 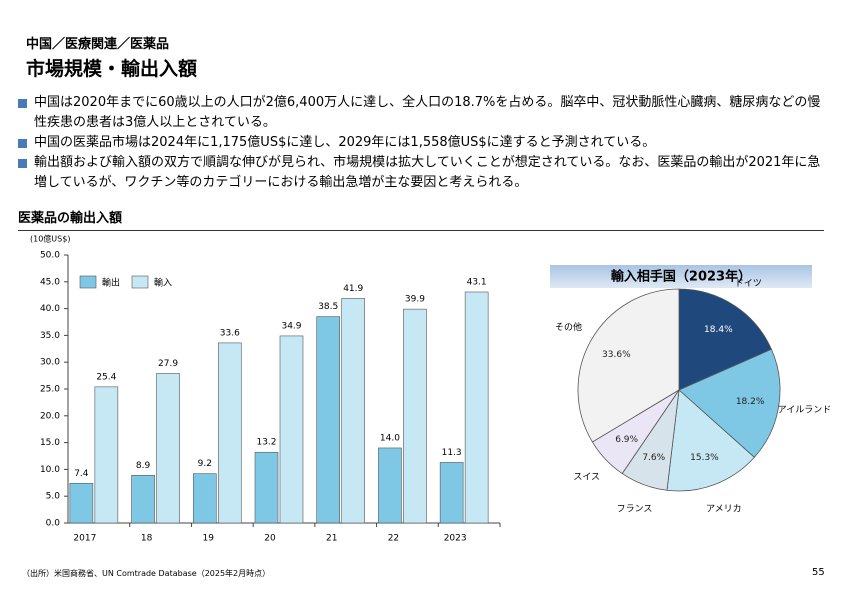 What do you see at coordinates (718, 330) in the screenshot?
I see `pie-value-label: 18.4%` at bounding box center [718, 330].